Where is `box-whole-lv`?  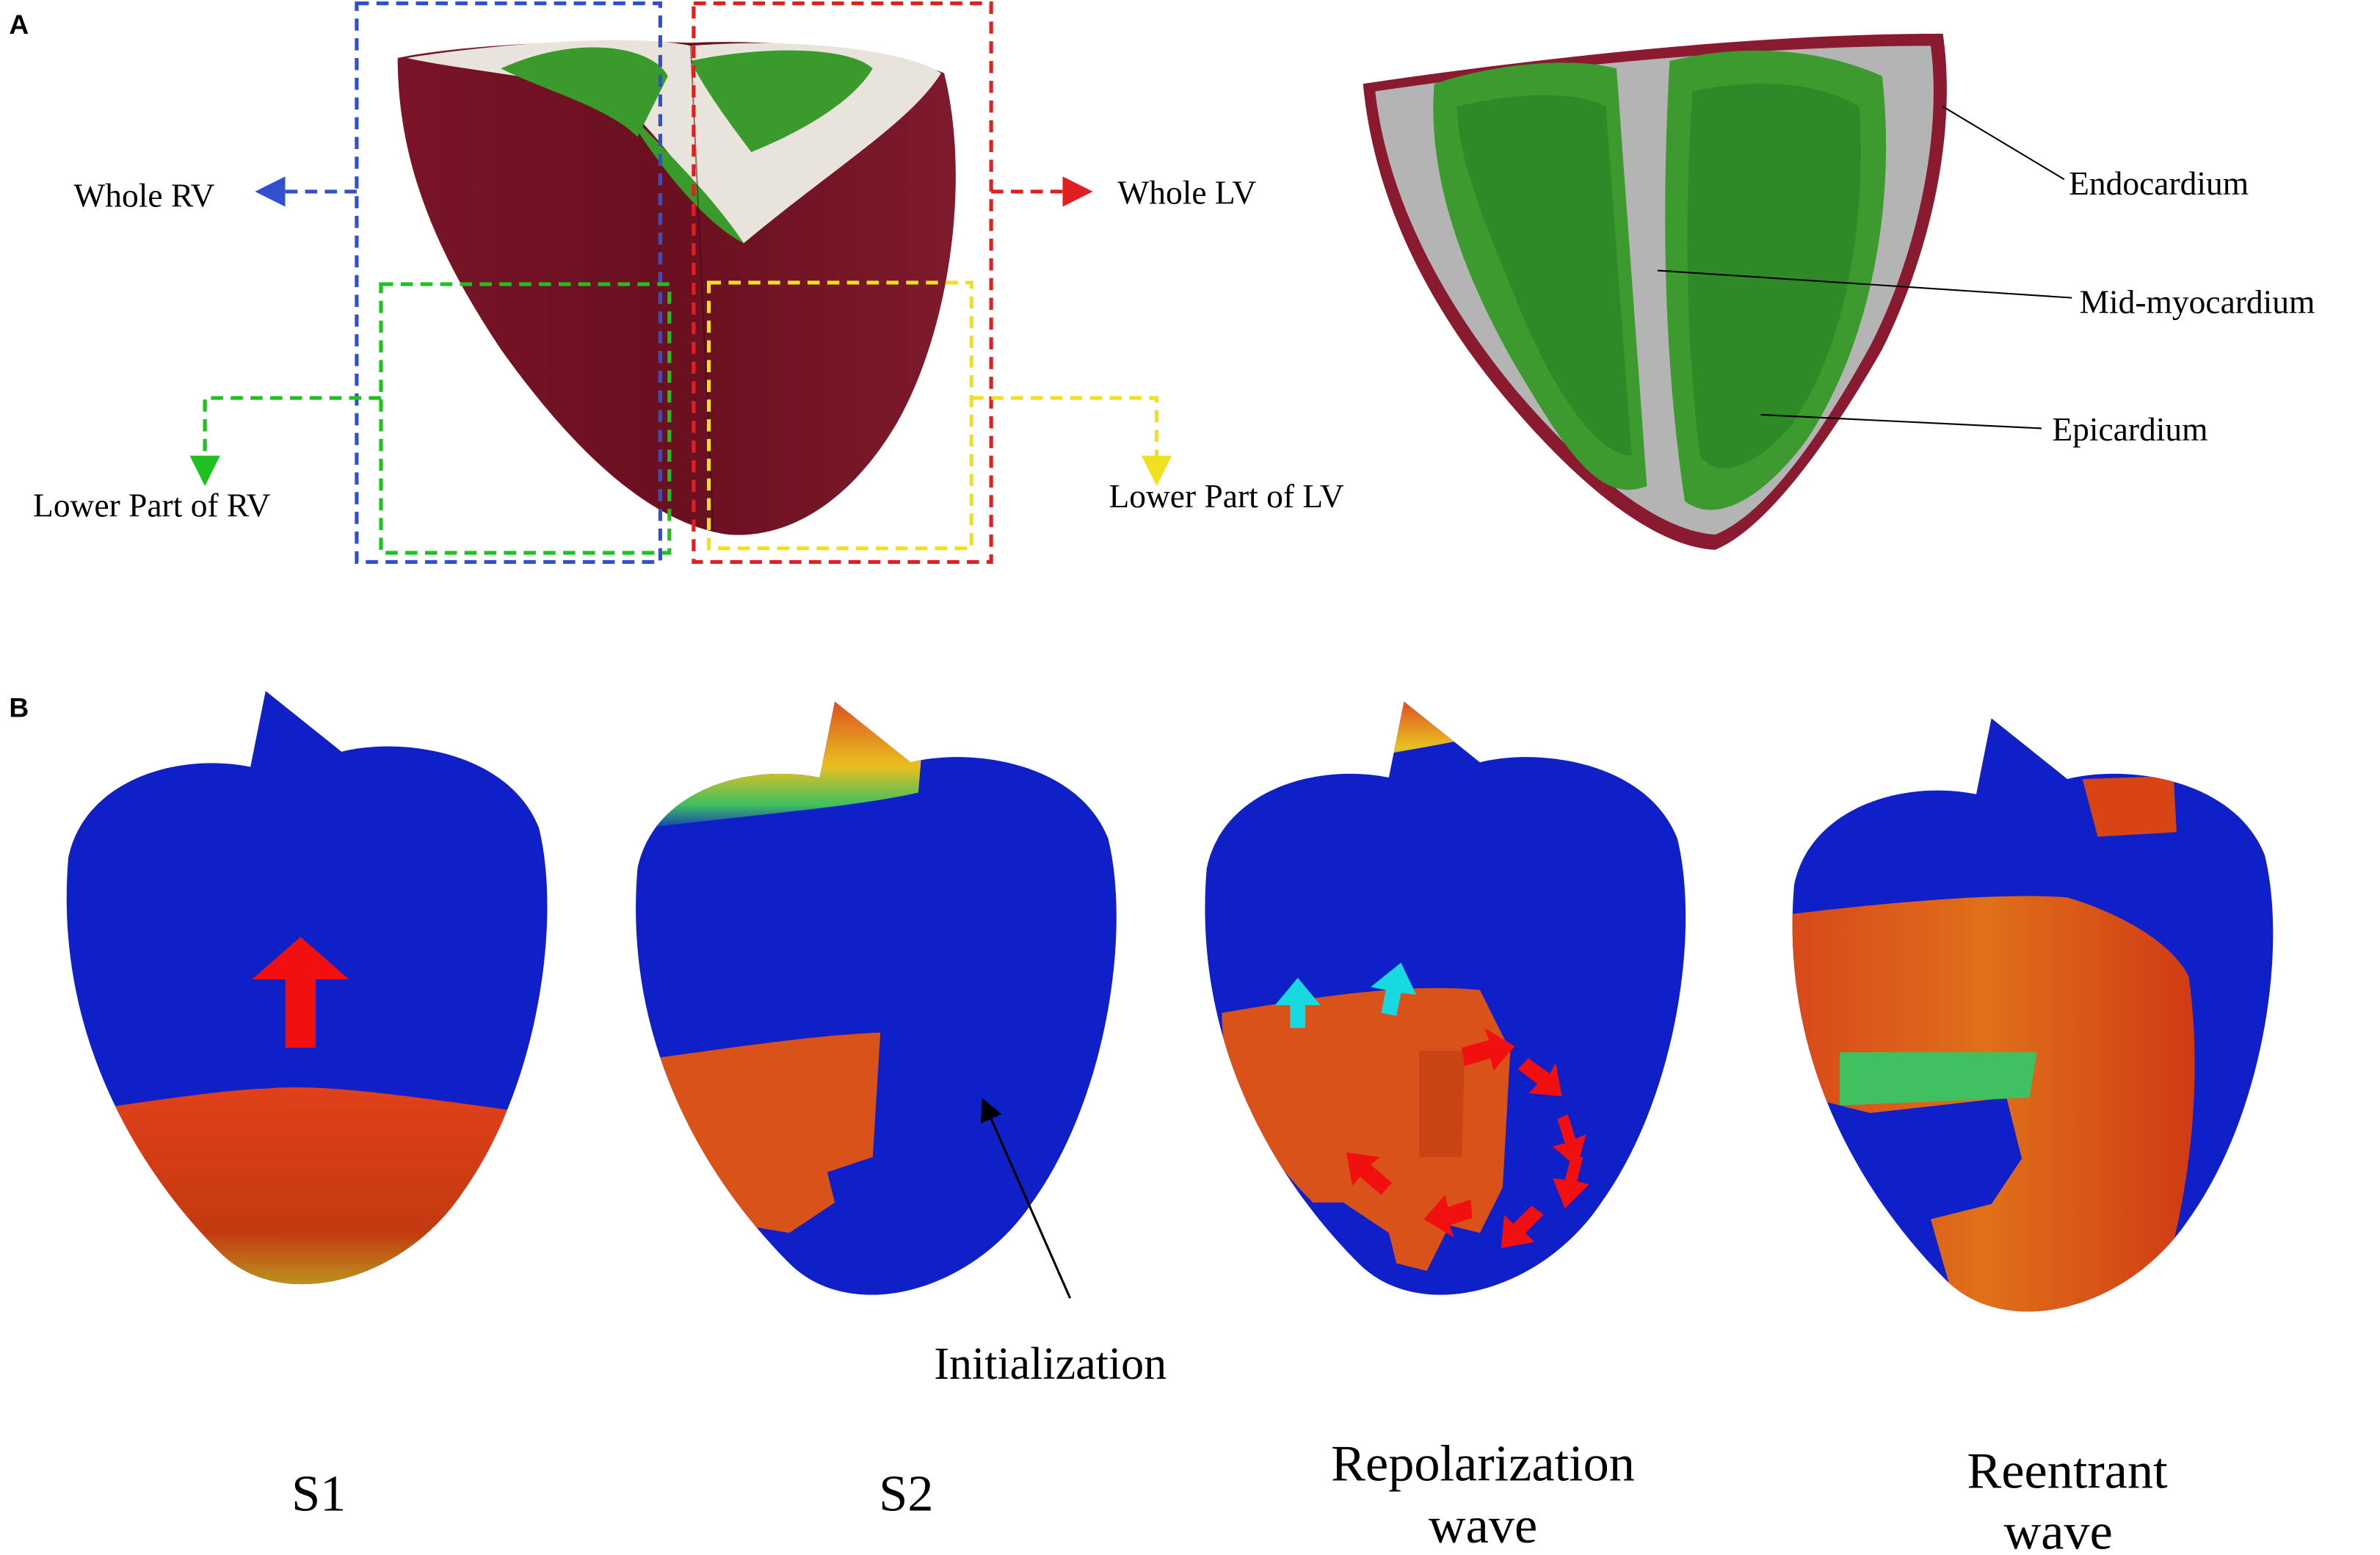
box-whole-lv is located at coordinates (842, 282).